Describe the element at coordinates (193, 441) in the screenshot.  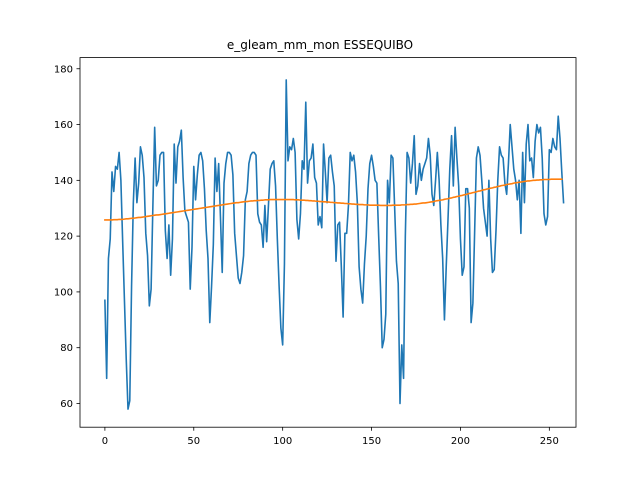
I see `x-tick-label: 50` at that location.